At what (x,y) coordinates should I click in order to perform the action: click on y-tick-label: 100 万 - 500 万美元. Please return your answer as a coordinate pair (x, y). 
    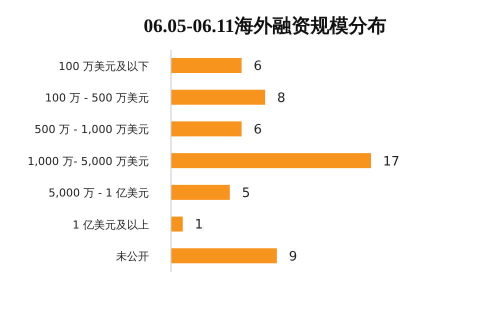
    Looking at the image, I should click on (97, 97).